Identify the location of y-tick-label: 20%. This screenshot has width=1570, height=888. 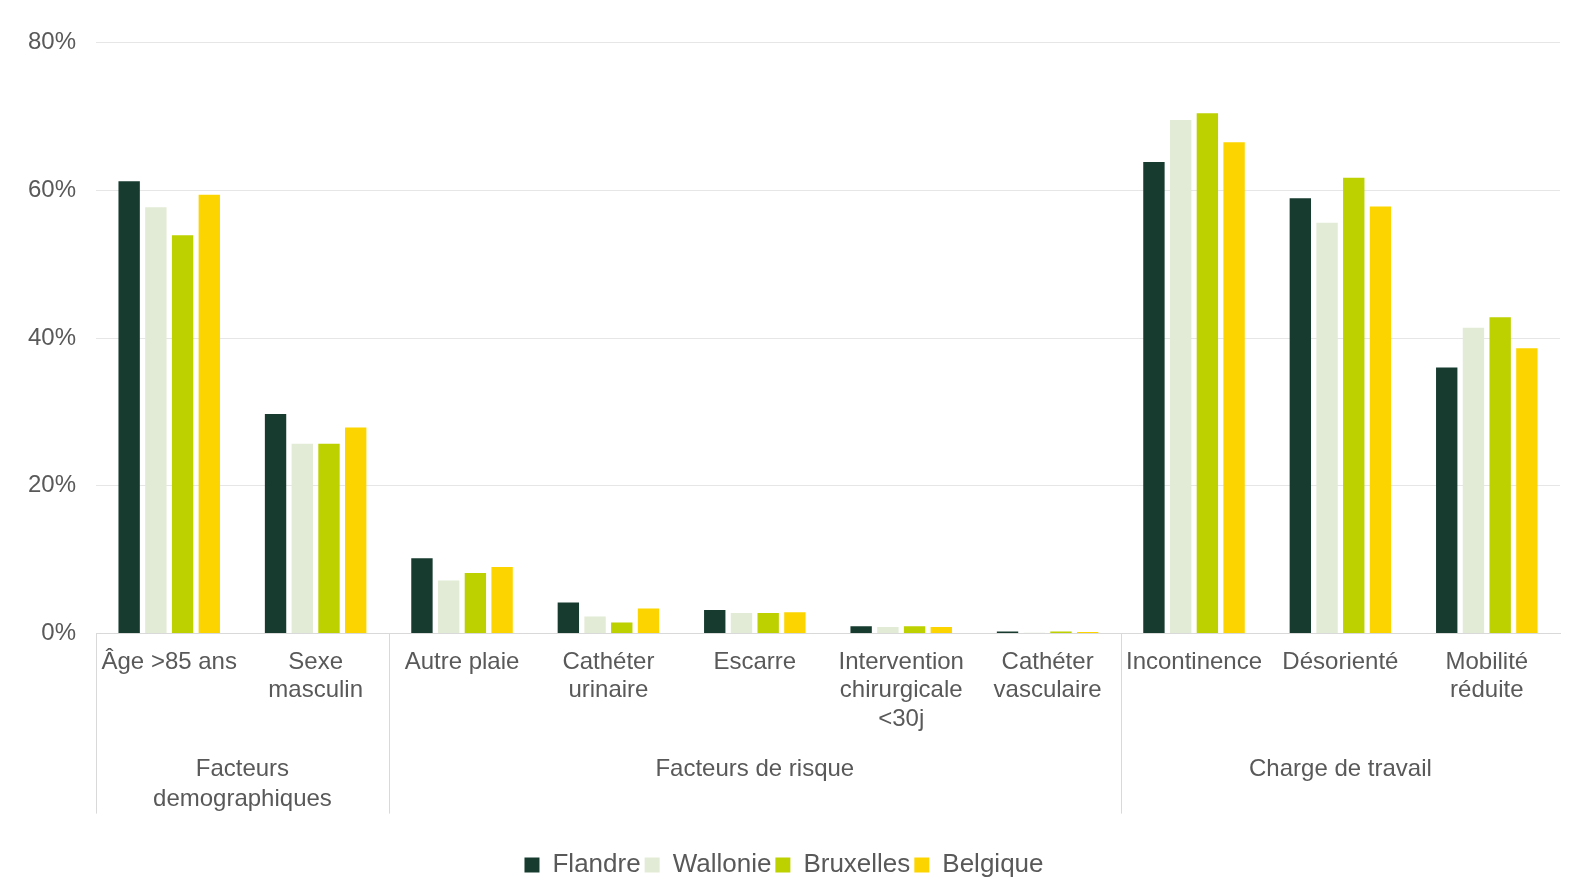
(52, 484).